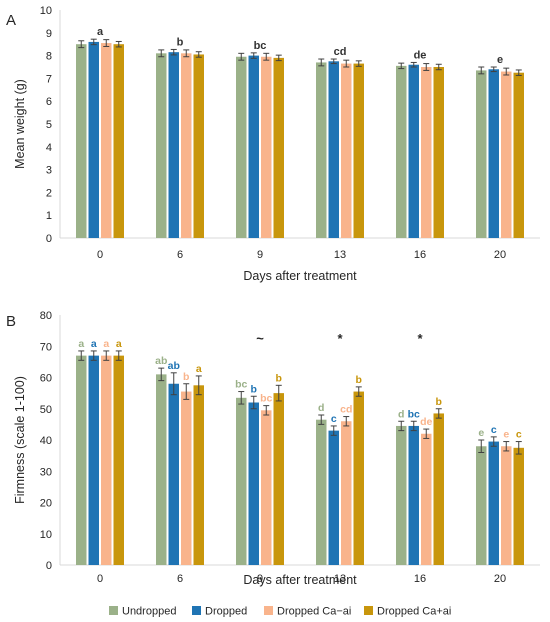 The width and height of the screenshot is (550, 622). What do you see at coordinates (161, 361) in the screenshot?
I see `significance-letter-undropped-day-6: ab` at bounding box center [161, 361].